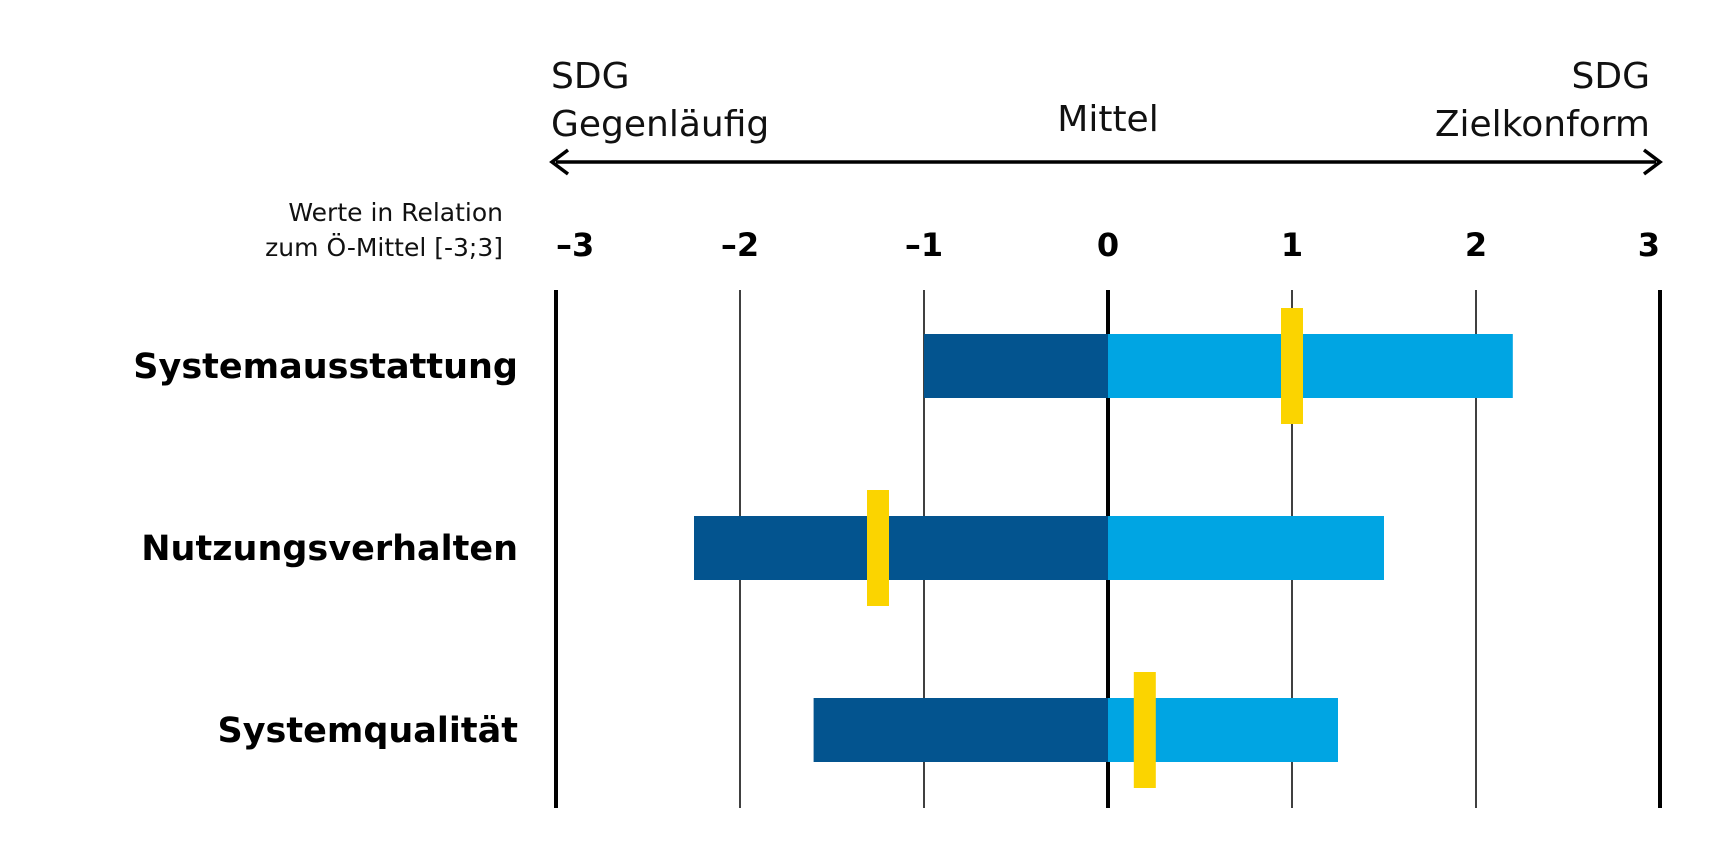 This screenshot has width=1709, height=862. What do you see at coordinates (329, 549) in the screenshot?
I see `category-label: Nutzungsverhalten` at bounding box center [329, 549].